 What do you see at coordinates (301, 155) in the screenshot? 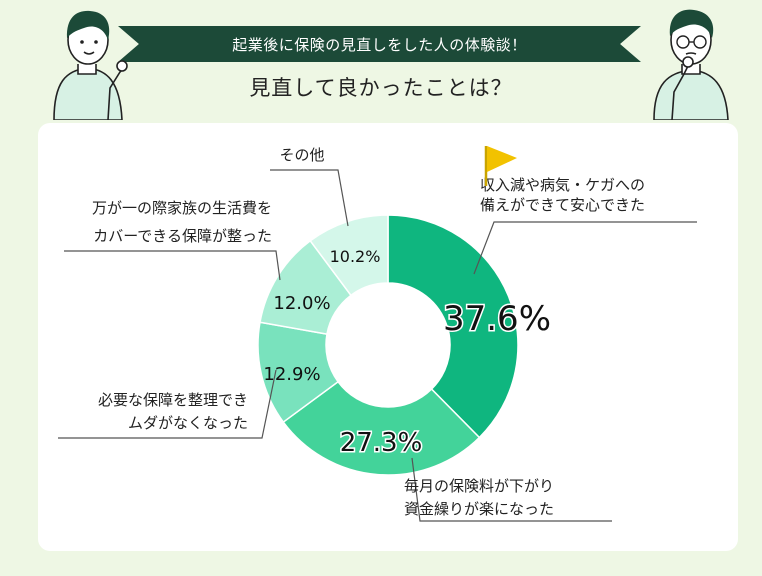
I see `callout-label-4-0: その他` at bounding box center [301, 155].